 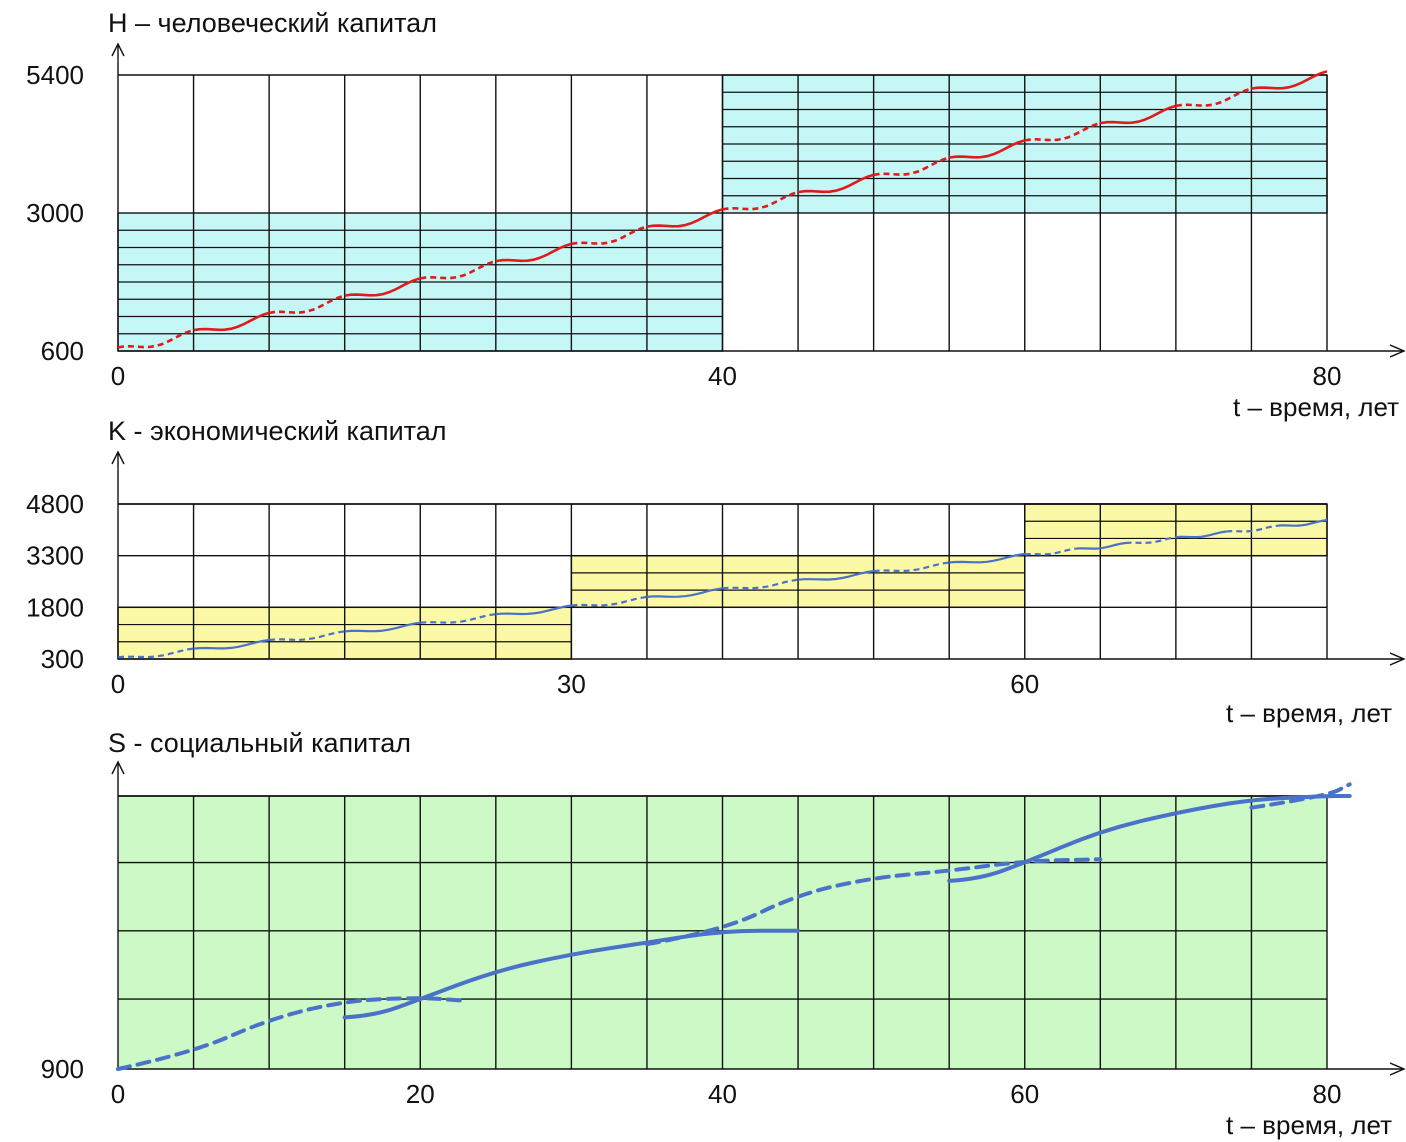 I want to click on y-tick-label: 600, so click(x=62, y=351).